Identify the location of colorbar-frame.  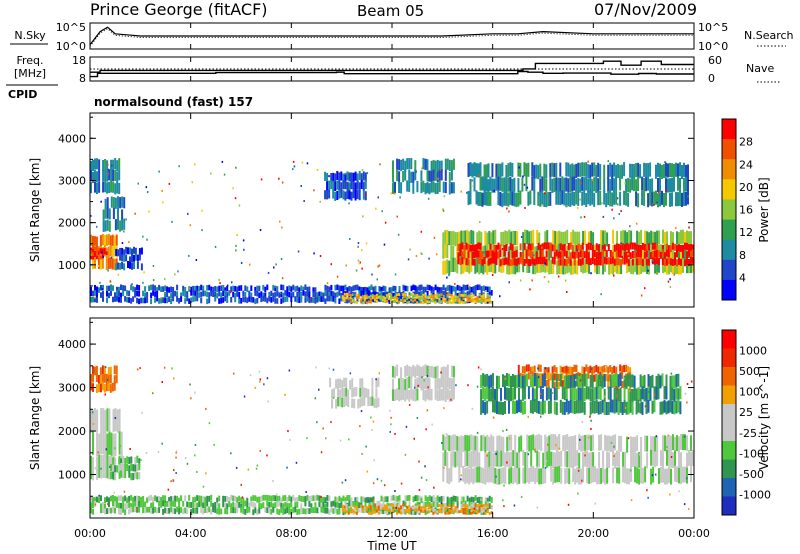
(729, 422).